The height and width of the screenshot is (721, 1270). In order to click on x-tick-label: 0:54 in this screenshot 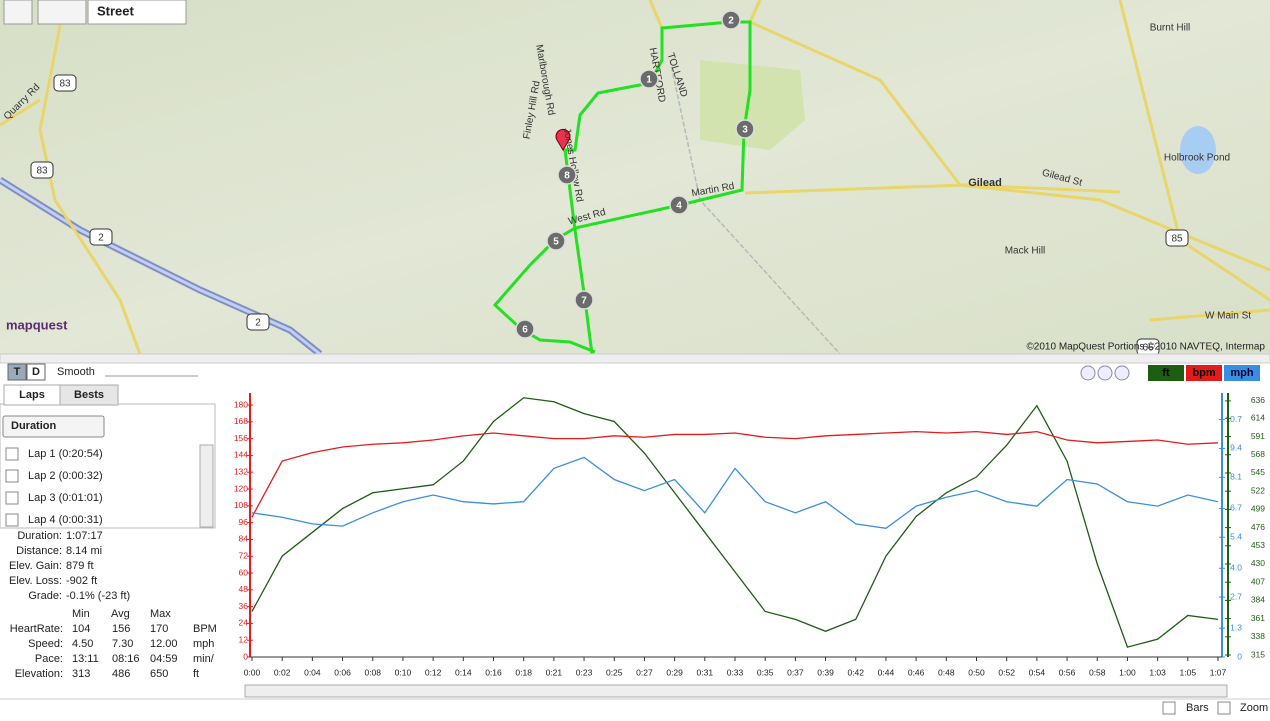, I will do `click(1037, 672)`.